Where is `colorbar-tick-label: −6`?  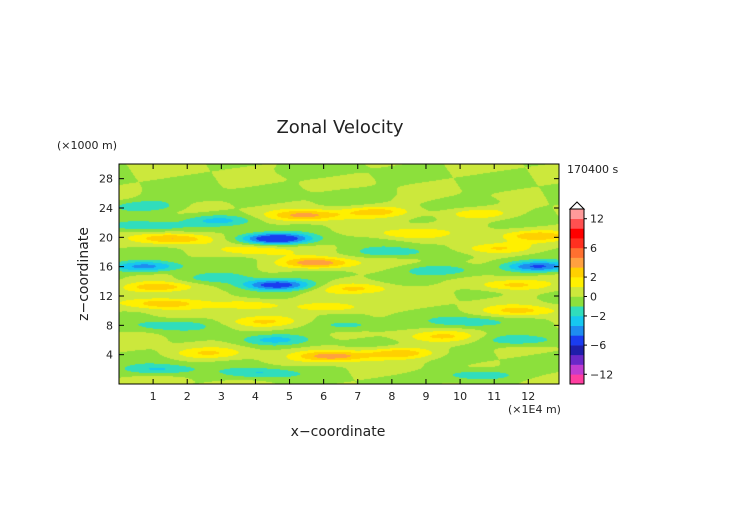 colorbar-tick-label: −6 is located at coordinates (598, 345).